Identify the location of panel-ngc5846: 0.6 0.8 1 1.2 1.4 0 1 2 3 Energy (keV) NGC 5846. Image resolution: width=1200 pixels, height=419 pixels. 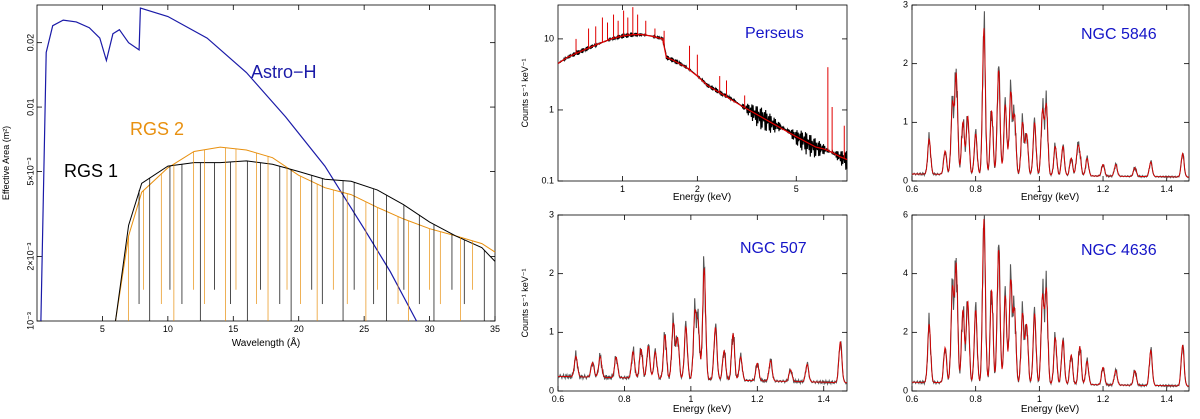
(1046, 101).